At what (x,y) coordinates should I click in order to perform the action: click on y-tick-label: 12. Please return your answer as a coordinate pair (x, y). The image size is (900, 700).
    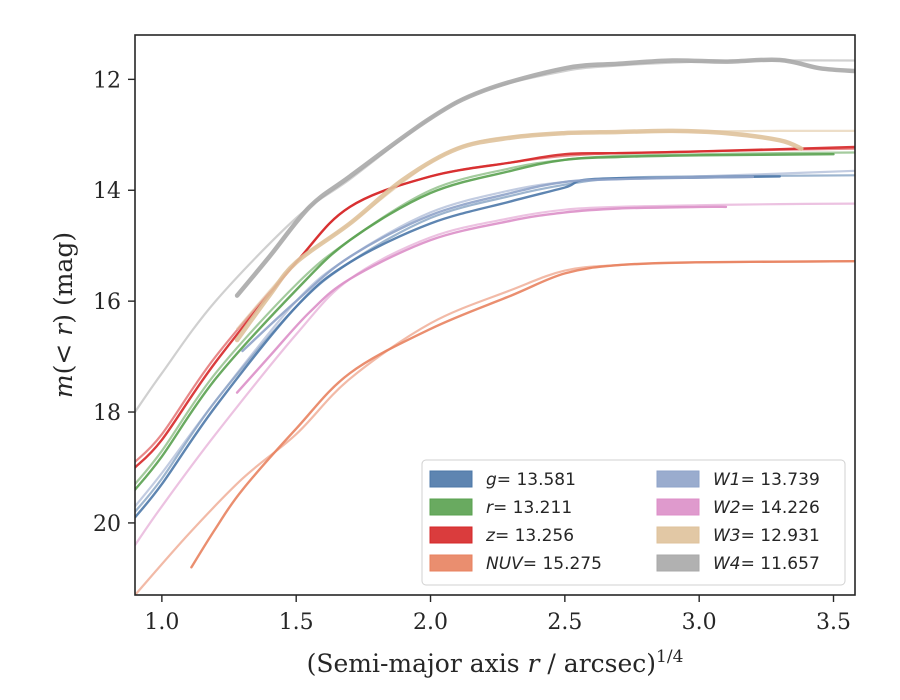
    Looking at the image, I should click on (107, 80).